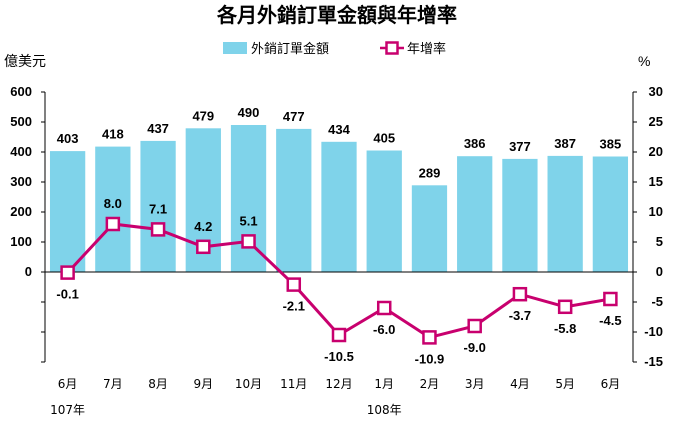 The width and height of the screenshot is (675, 423). I want to click on line-value-label: -5.8, so click(565, 328).